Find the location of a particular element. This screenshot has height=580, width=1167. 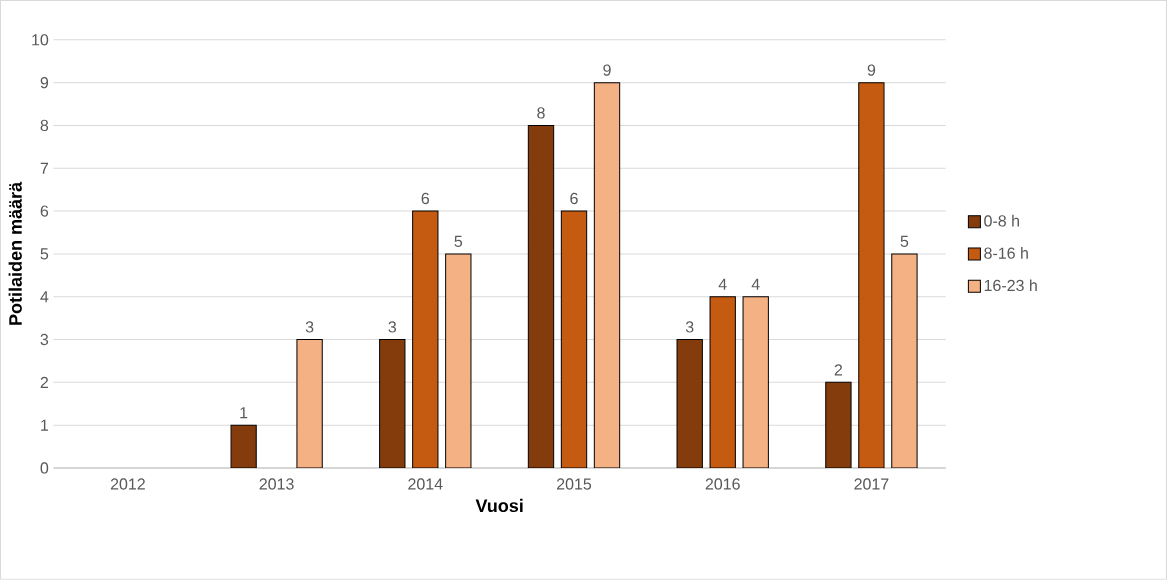

x-tick-label: 2013 is located at coordinates (276, 484).